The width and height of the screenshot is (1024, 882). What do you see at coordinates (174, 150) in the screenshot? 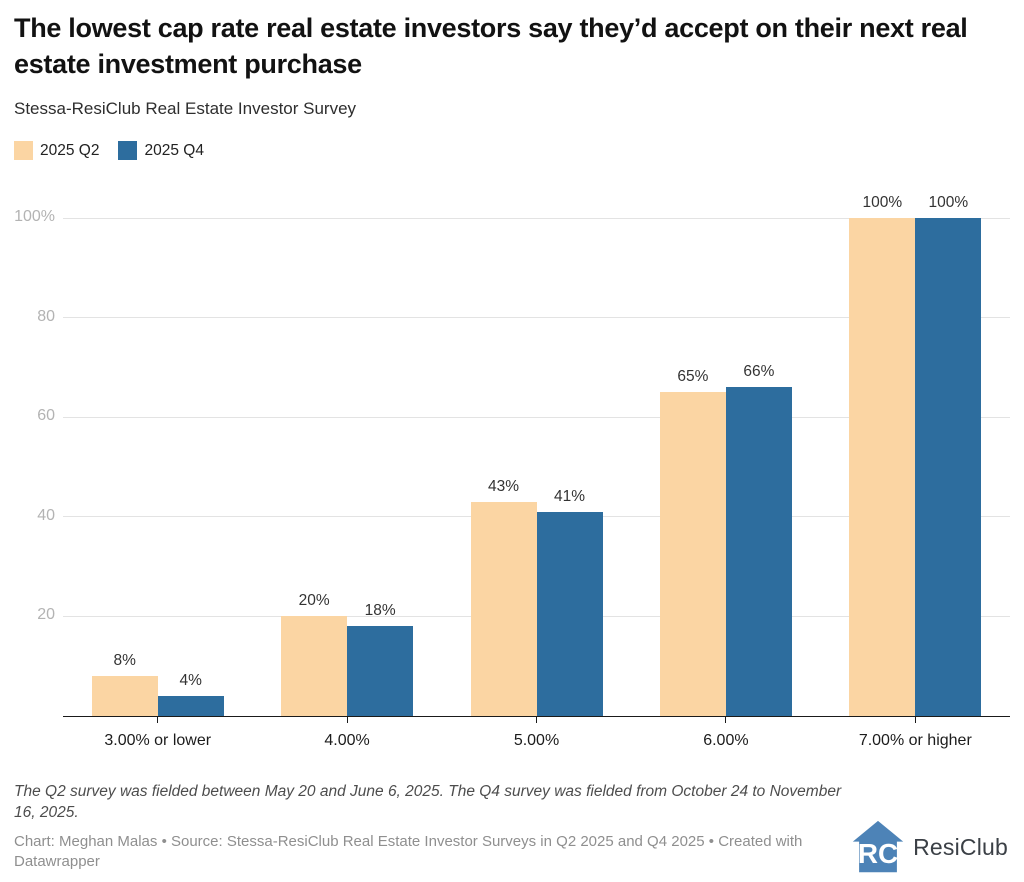
I see `legend-label: 2025 Q4` at bounding box center [174, 150].